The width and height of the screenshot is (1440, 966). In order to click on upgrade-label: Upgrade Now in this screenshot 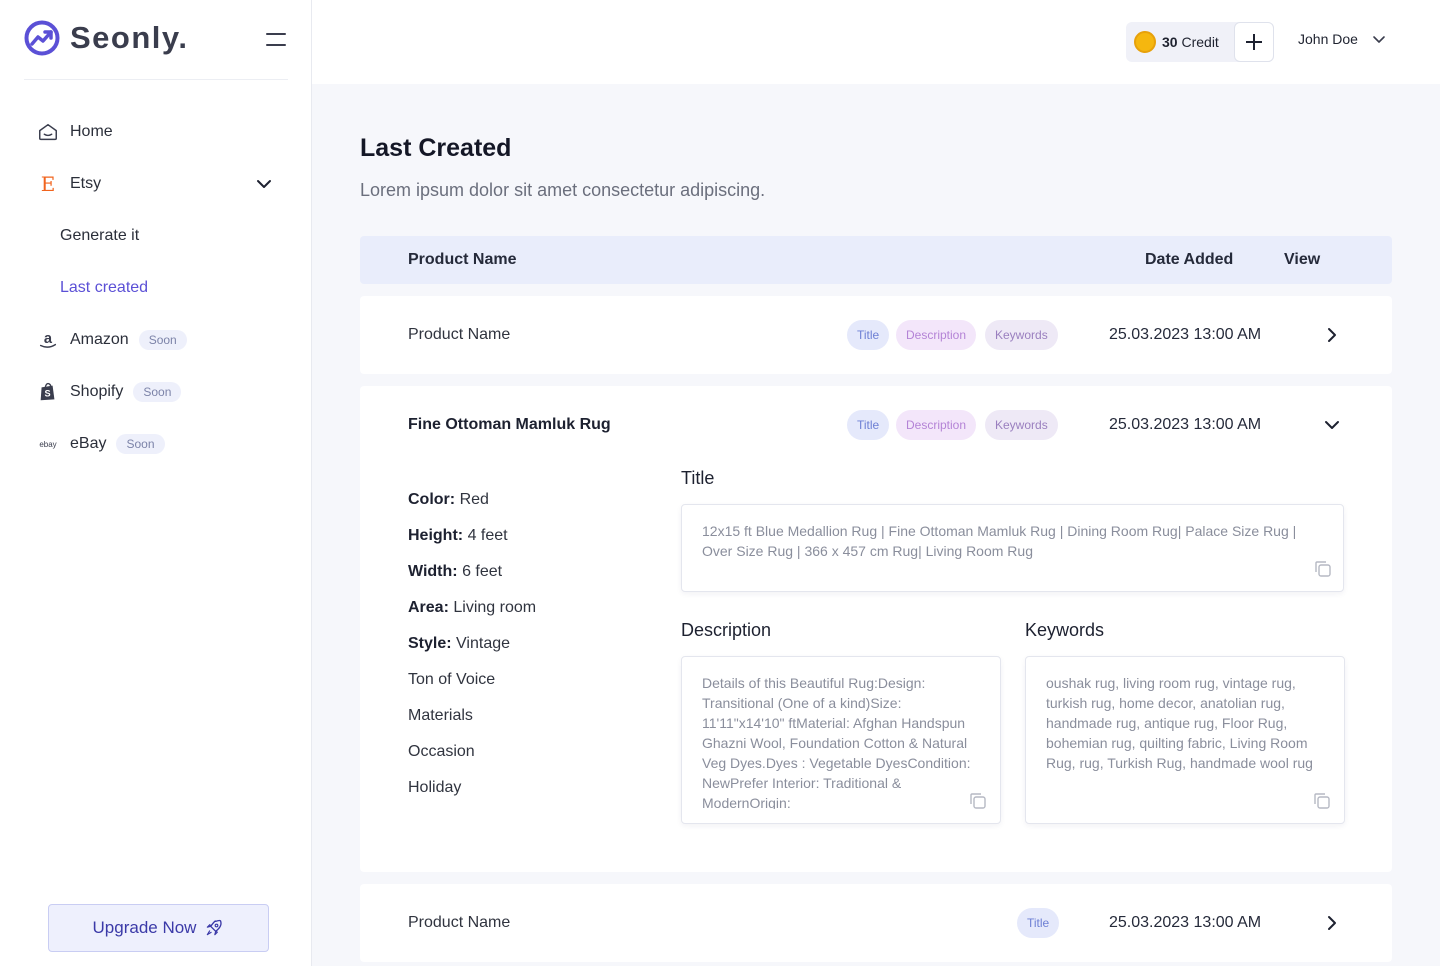, I will do `click(144, 927)`.